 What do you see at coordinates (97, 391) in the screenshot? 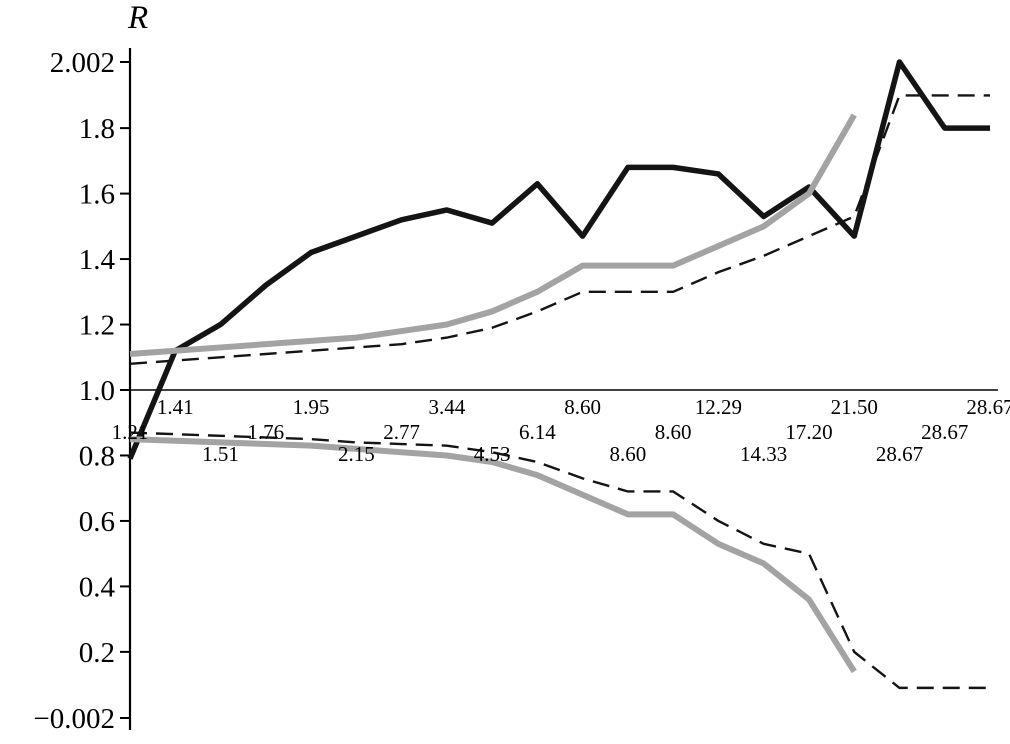
I see `y-tick-label: 1.0` at bounding box center [97, 391].